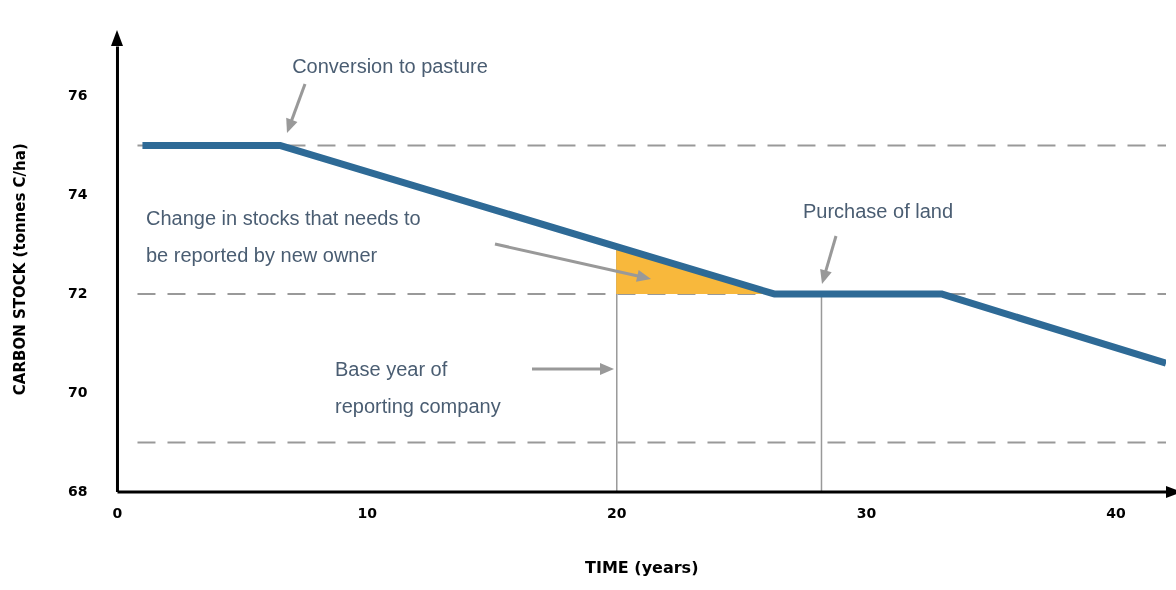 The height and width of the screenshot is (590, 1176). What do you see at coordinates (78, 490) in the screenshot?
I see `y-tick-label: 68` at bounding box center [78, 490].